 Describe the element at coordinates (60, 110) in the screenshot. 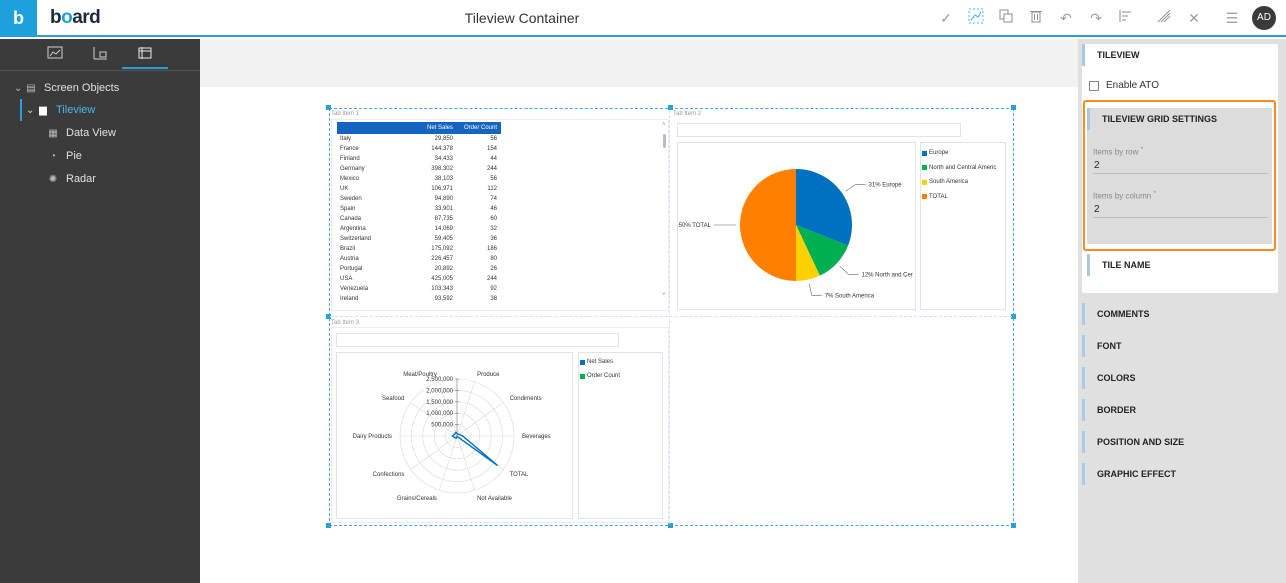

I see `tree-item-tileview: ⌄ ▆ Tileview` at that location.